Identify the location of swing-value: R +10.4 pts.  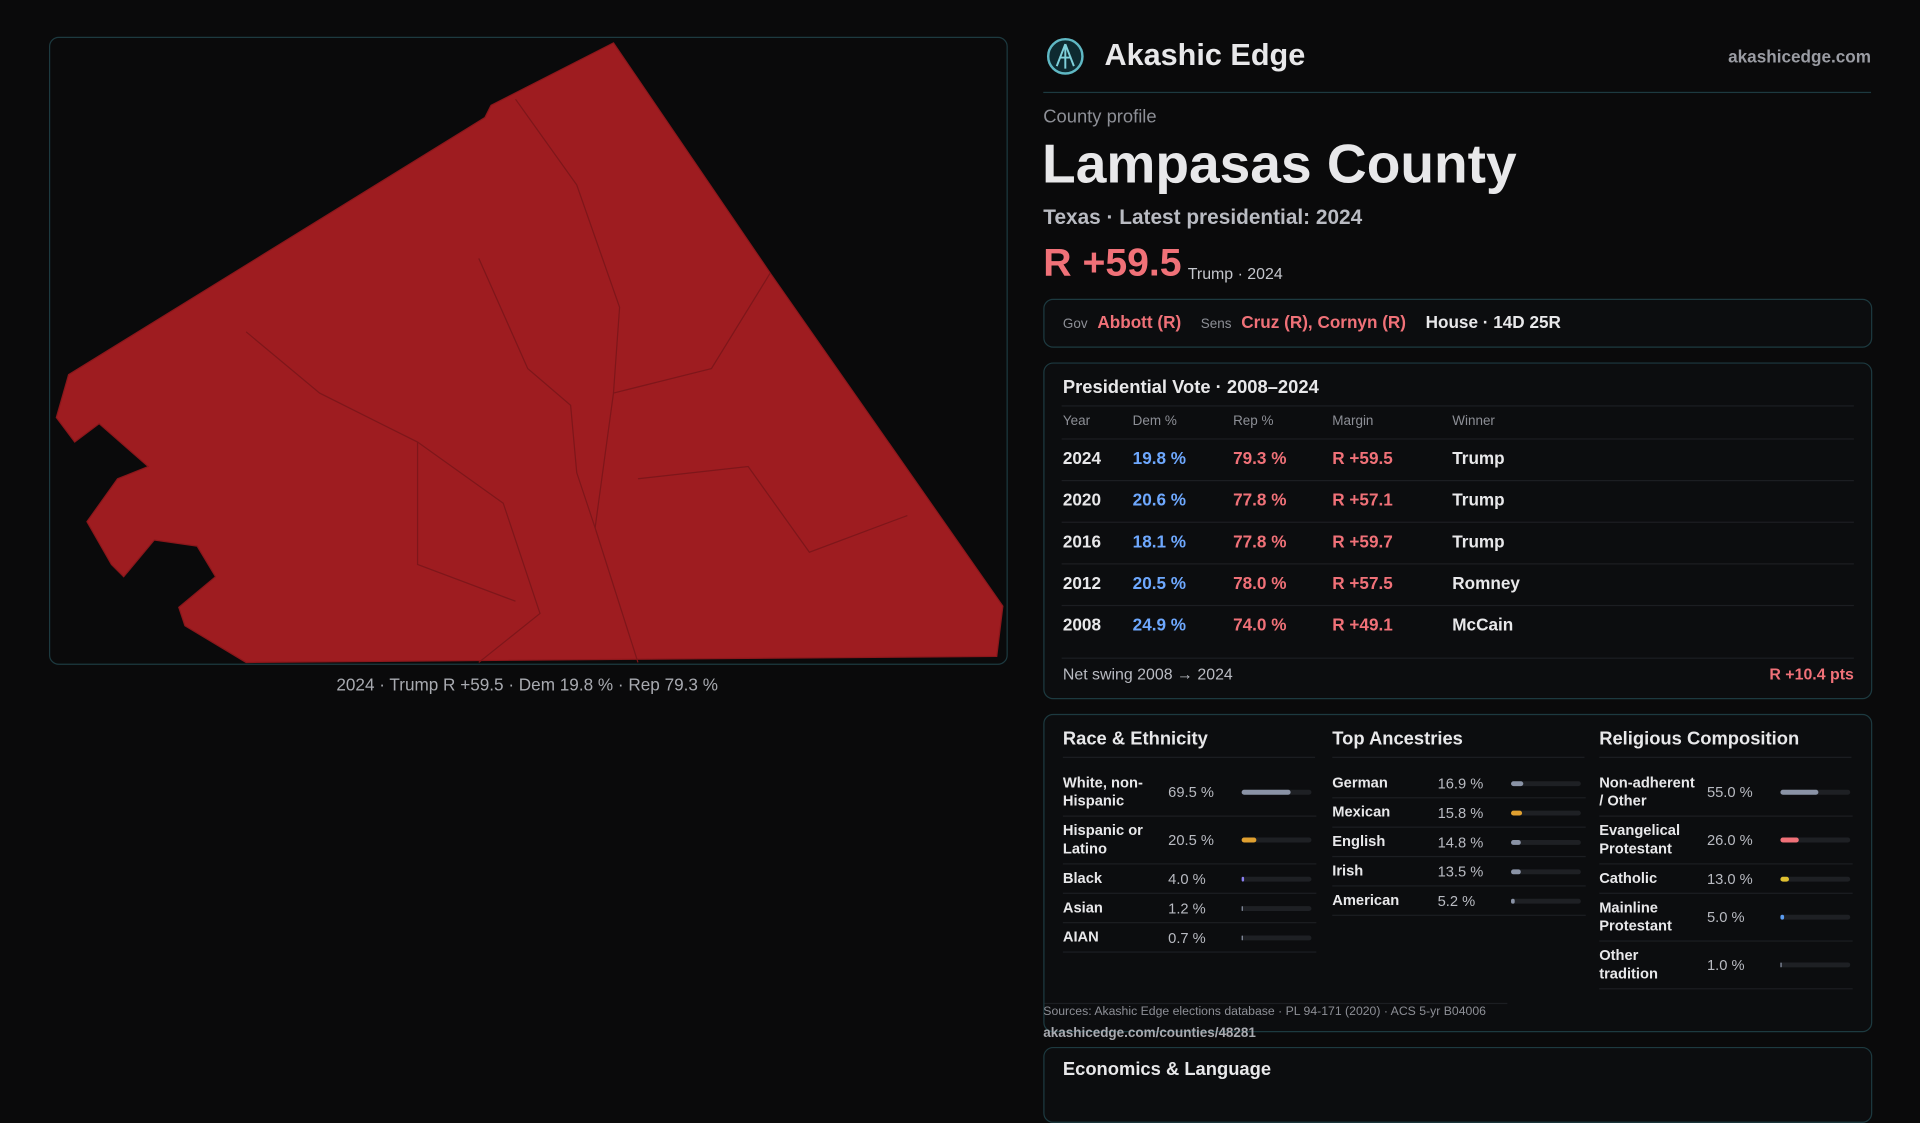
(1811, 674).